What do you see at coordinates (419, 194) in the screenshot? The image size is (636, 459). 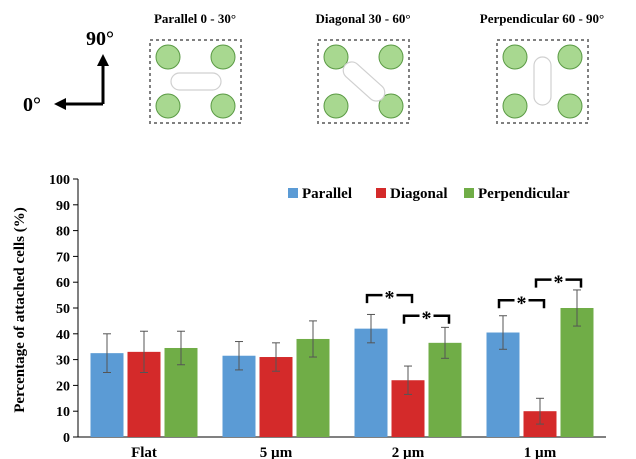 I see `legend-label: Diagonal` at bounding box center [419, 194].